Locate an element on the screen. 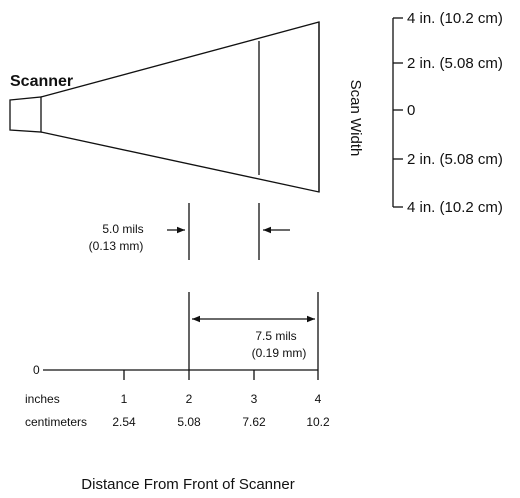 The image size is (520, 498). min-width-mils: 5.0 mils is located at coordinates (122, 229).